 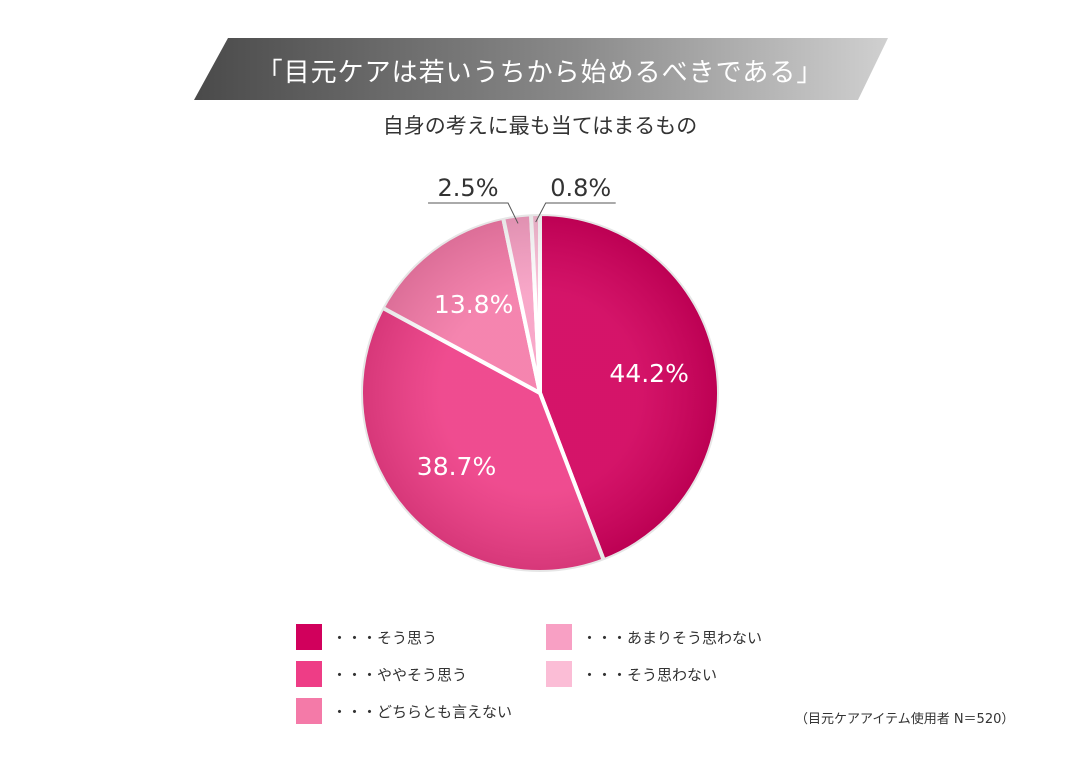 What do you see at coordinates (540, 72) in the screenshot?
I see `banner-title: 「目元ケアは若いうちから始めるべきである」` at bounding box center [540, 72].